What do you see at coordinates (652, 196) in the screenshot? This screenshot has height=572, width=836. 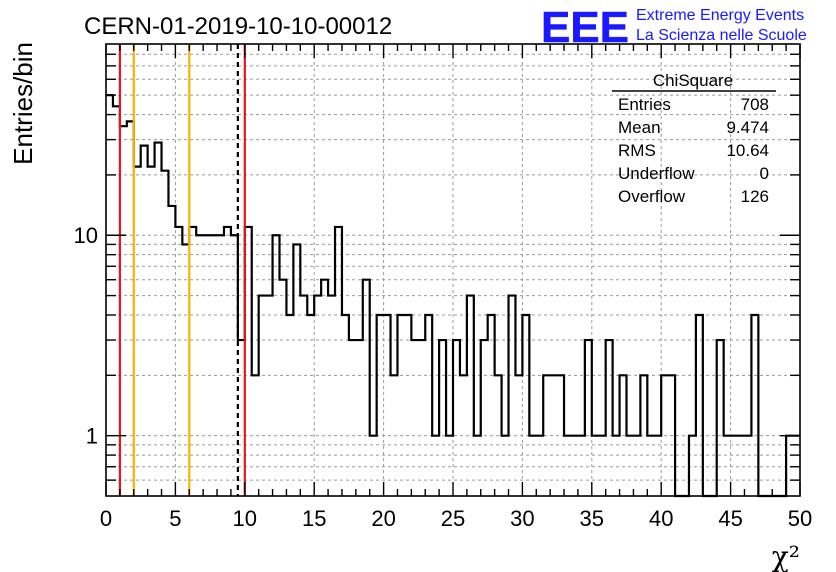 I see `stats-label-overflow: Overflow` at bounding box center [652, 196].